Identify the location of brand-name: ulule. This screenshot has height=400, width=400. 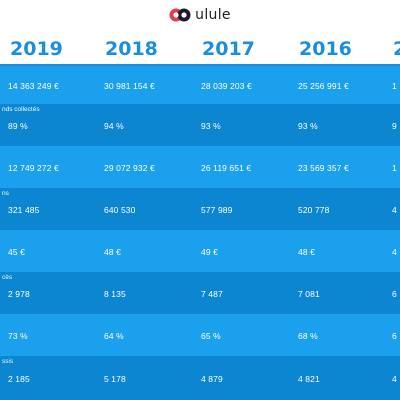
(213, 15).